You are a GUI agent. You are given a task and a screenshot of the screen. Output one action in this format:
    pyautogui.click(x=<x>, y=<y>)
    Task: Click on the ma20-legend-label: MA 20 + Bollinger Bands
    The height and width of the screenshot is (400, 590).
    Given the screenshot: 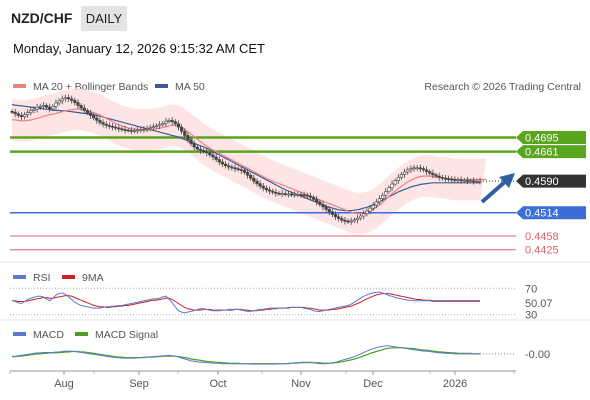 What is the action you would take?
    pyautogui.click(x=90, y=87)
    